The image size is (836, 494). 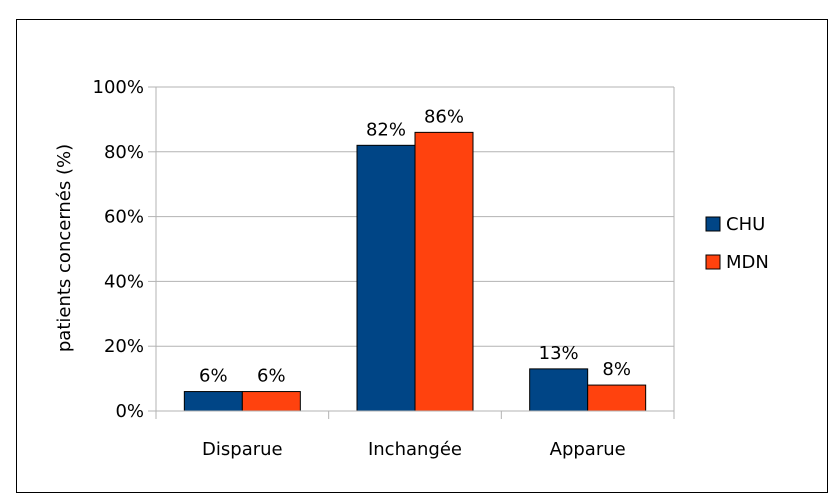 What do you see at coordinates (713, 262) in the screenshot?
I see `legend-swatch-mdn` at bounding box center [713, 262].